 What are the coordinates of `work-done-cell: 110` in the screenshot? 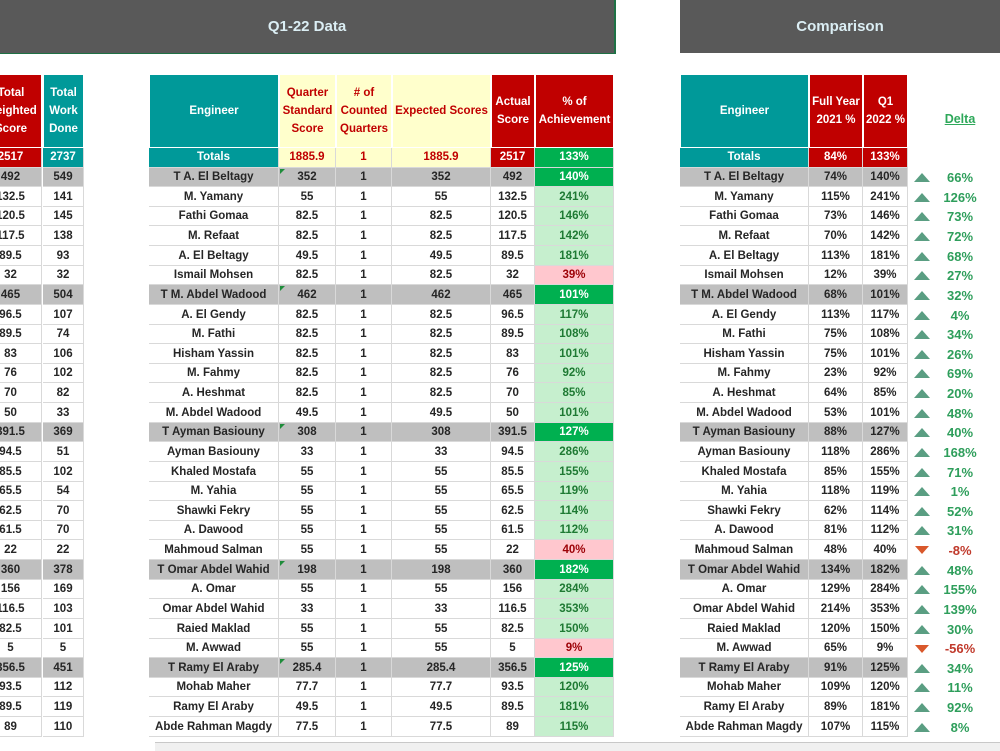 It's located at (63, 727).